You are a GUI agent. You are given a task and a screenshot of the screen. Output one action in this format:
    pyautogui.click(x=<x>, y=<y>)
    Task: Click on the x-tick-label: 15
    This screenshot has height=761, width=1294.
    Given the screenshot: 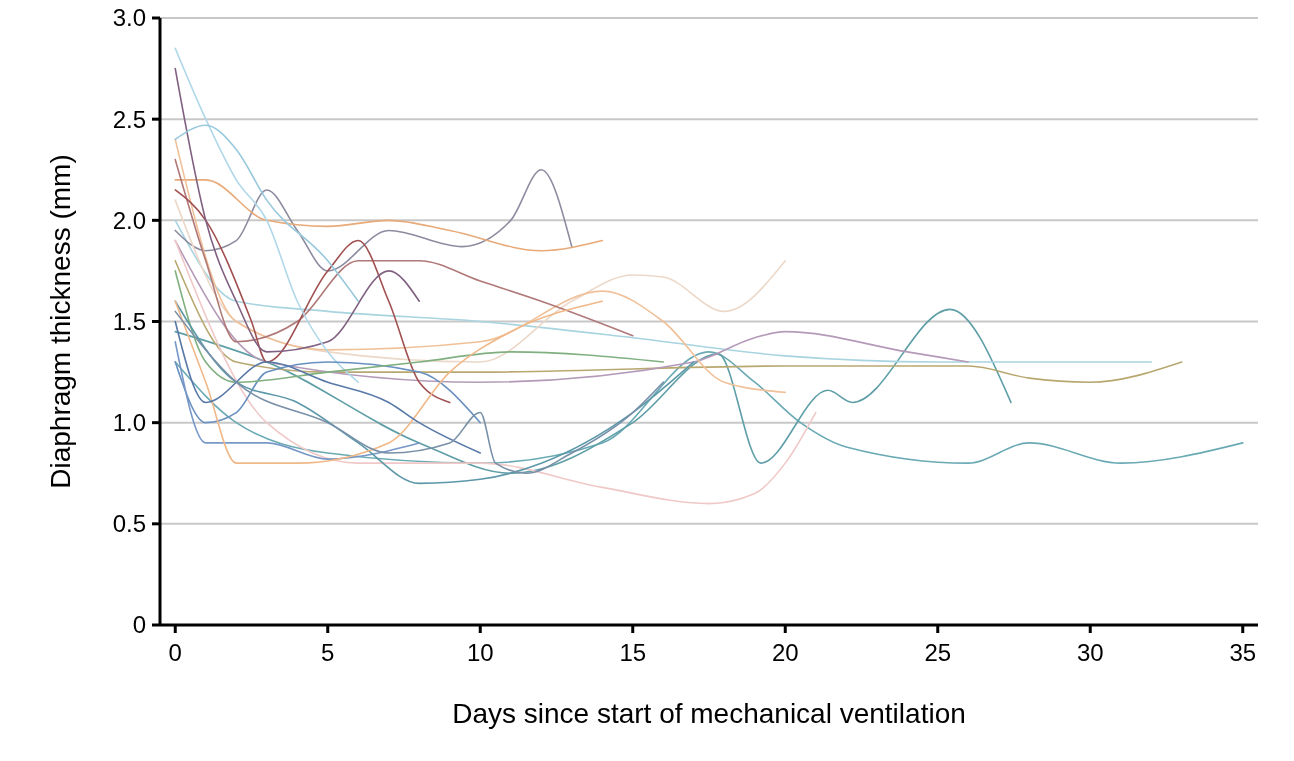 What is the action you would take?
    pyautogui.click(x=633, y=652)
    